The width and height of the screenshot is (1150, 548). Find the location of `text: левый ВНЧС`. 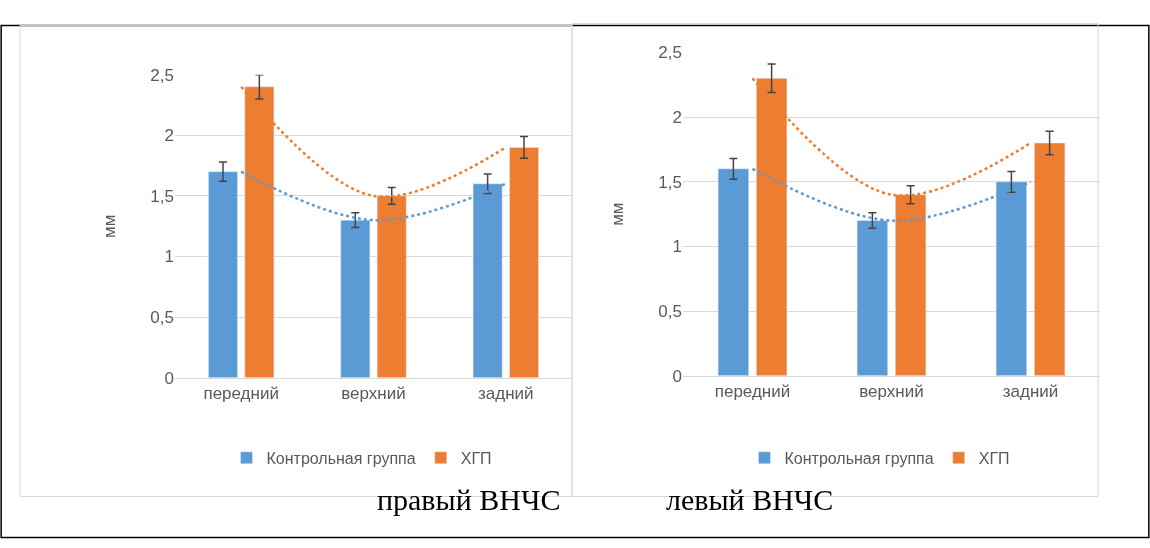

text: левый ВНЧС is located at coordinates (750, 499).